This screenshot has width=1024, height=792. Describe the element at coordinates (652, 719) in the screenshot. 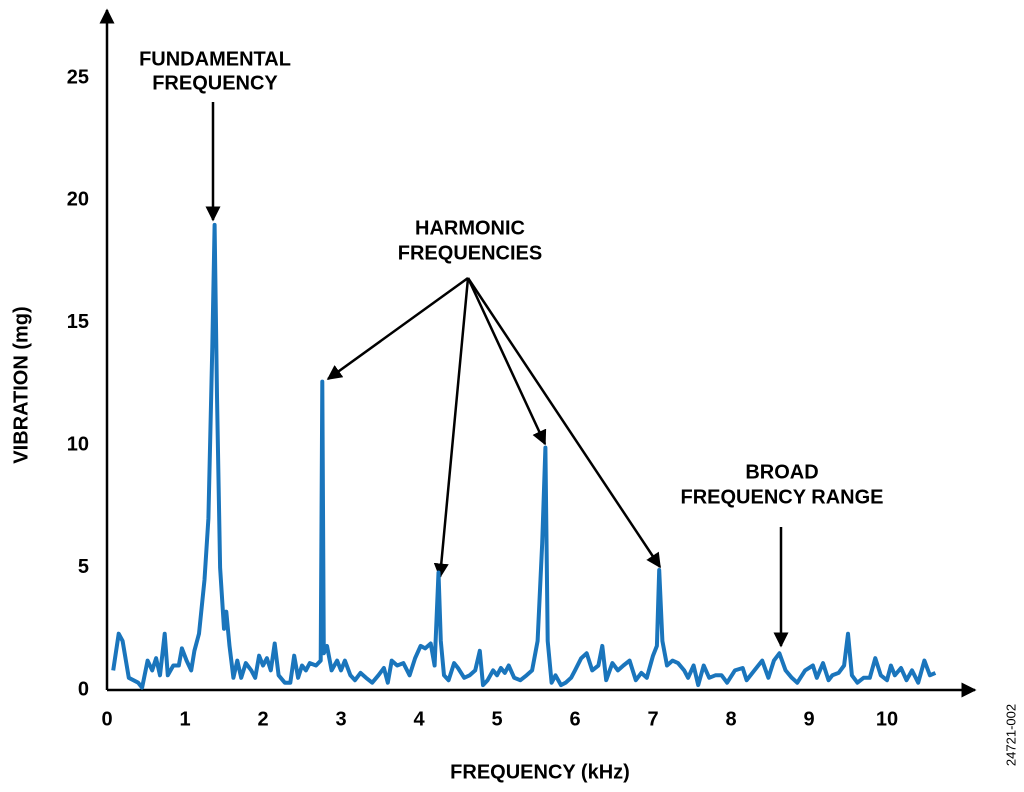

I see `x-tick-label: 7` at that location.